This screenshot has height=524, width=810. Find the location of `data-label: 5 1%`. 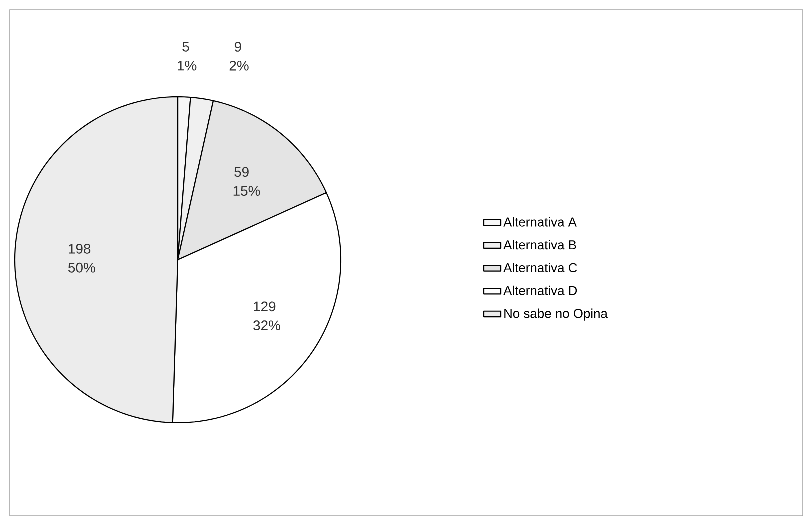

data-label: 5 1% is located at coordinates (187, 56).